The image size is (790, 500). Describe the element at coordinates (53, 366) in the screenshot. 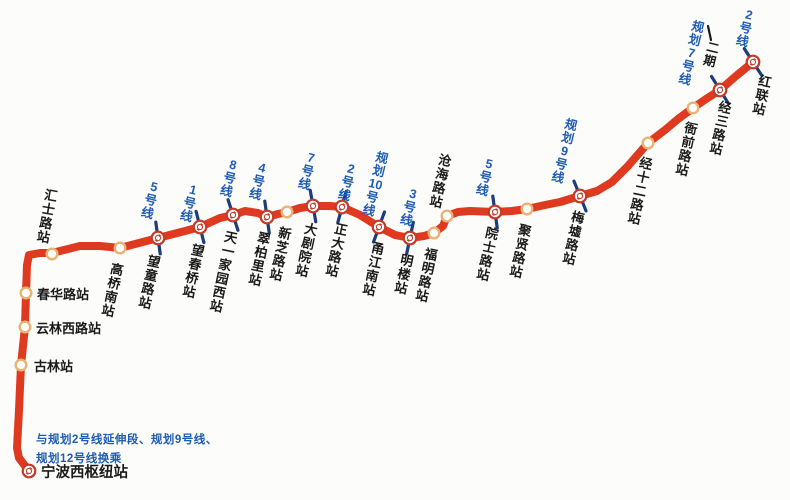

I see `station-label: 古林站` at that location.